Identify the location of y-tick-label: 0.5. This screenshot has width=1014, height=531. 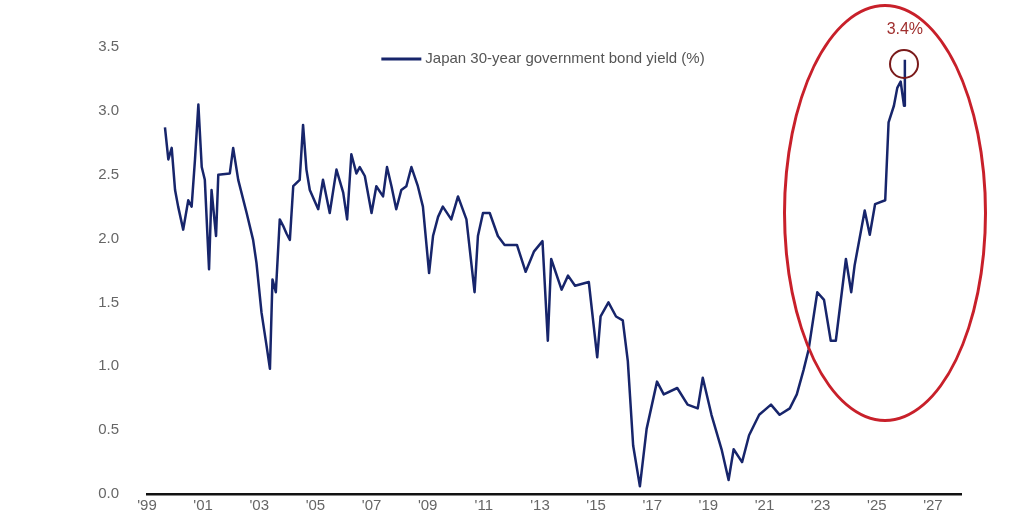
(108, 429).